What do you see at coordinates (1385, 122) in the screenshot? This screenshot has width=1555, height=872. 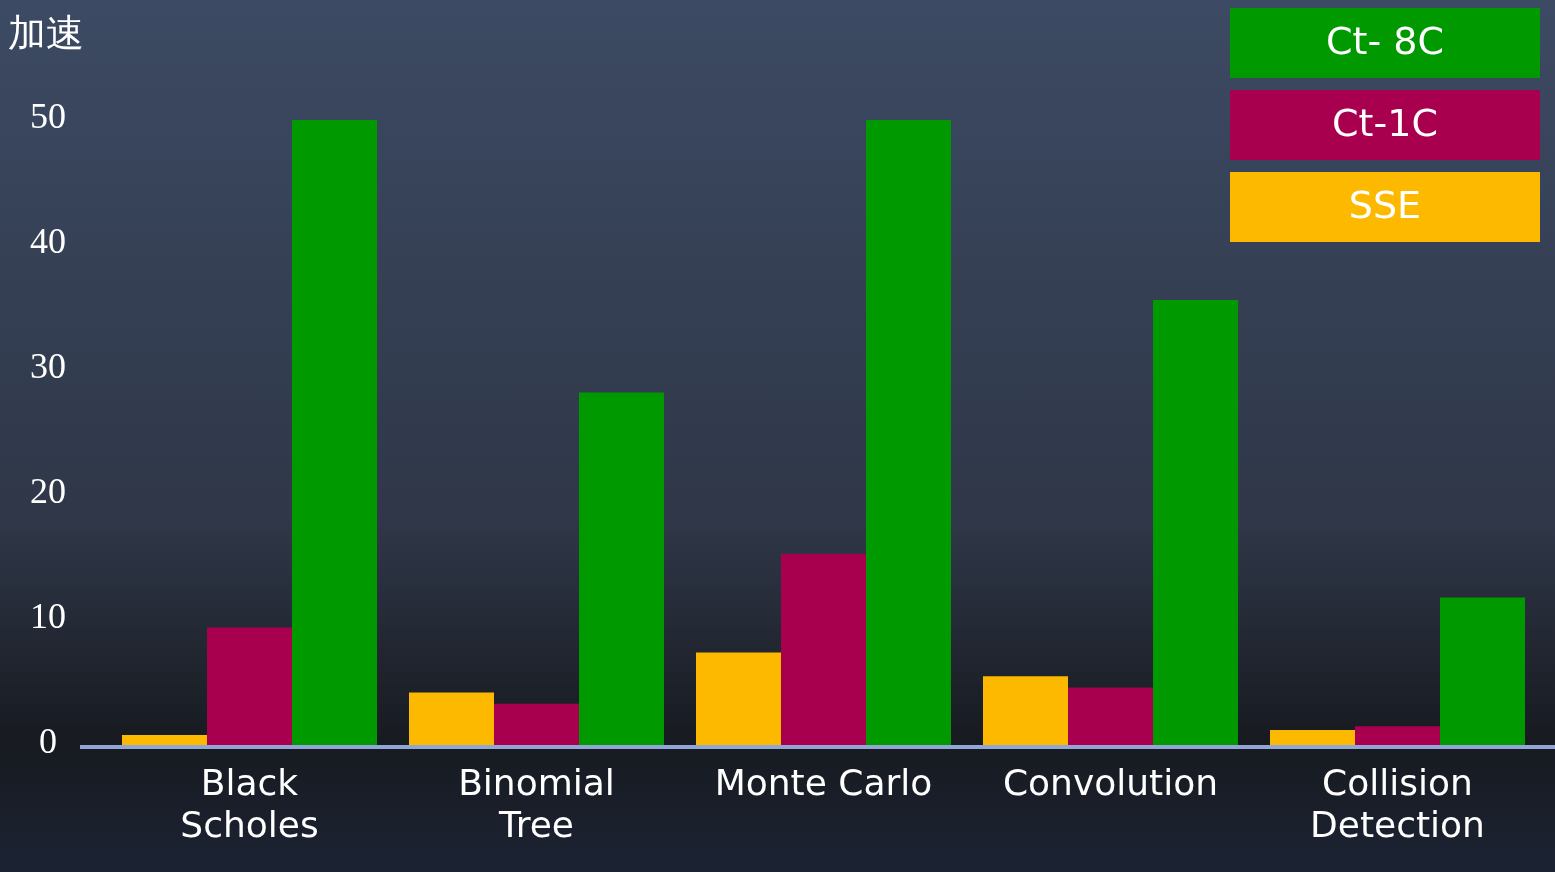 I see `text: Ct-1C` at bounding box center [1385, 122].